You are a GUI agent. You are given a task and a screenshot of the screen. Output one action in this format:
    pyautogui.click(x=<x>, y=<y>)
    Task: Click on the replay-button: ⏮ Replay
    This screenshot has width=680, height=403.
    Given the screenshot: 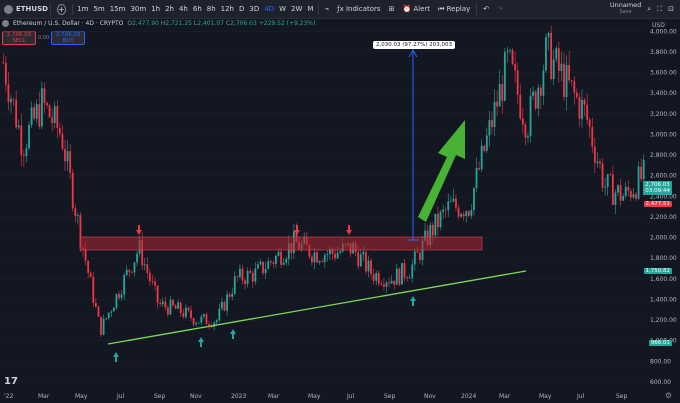 What is the action you would take?
    pyautogui.click(x=454, y=8)
    